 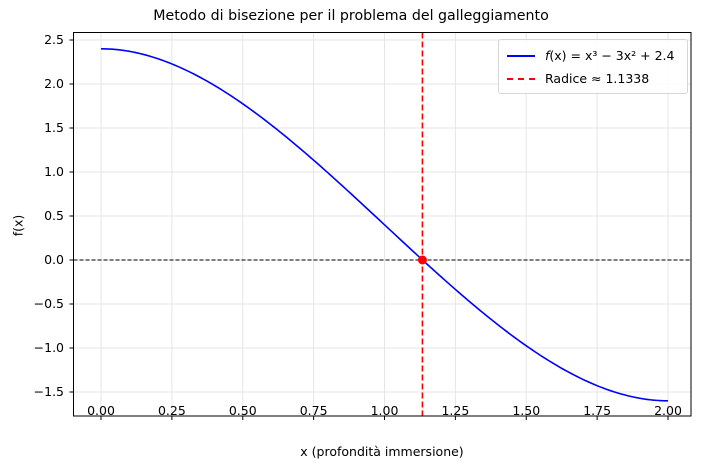 I want to click on y-tick-label: 2.5, so click(x=54, y=39).